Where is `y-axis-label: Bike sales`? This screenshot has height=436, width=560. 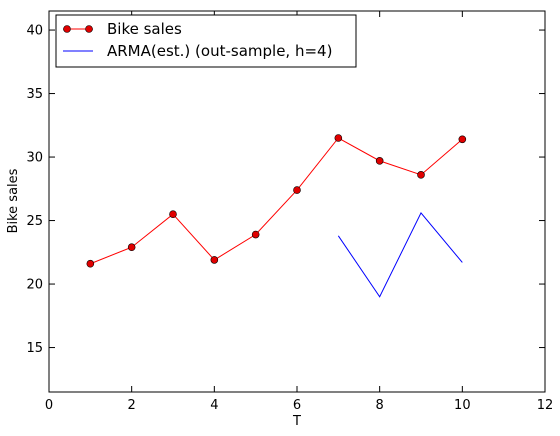
y-axis-label: Bike sales is located at coordinates (13, 200).